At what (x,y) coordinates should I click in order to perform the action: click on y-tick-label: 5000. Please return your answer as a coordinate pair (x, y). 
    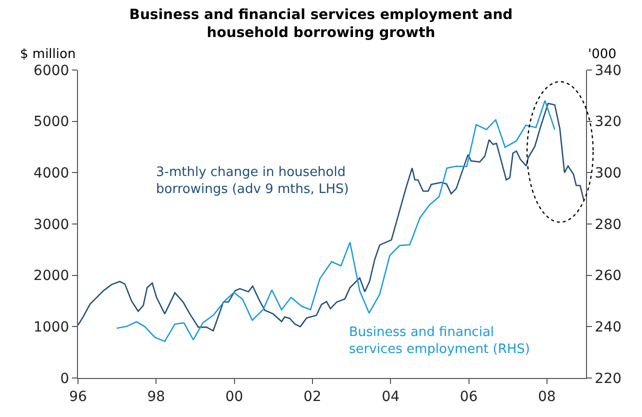
    Looking at the image, I should click on (52, 122).